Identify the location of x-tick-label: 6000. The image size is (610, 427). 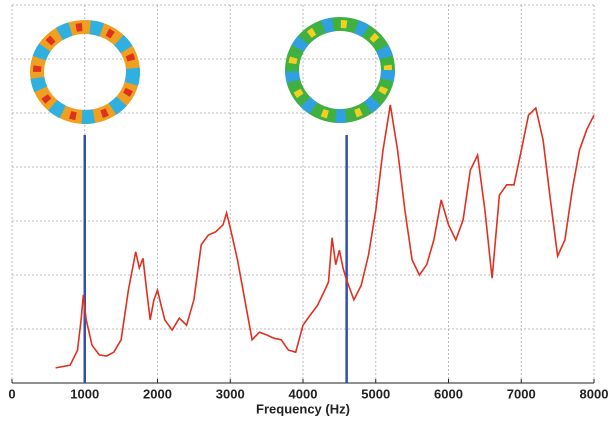
(448, 393).